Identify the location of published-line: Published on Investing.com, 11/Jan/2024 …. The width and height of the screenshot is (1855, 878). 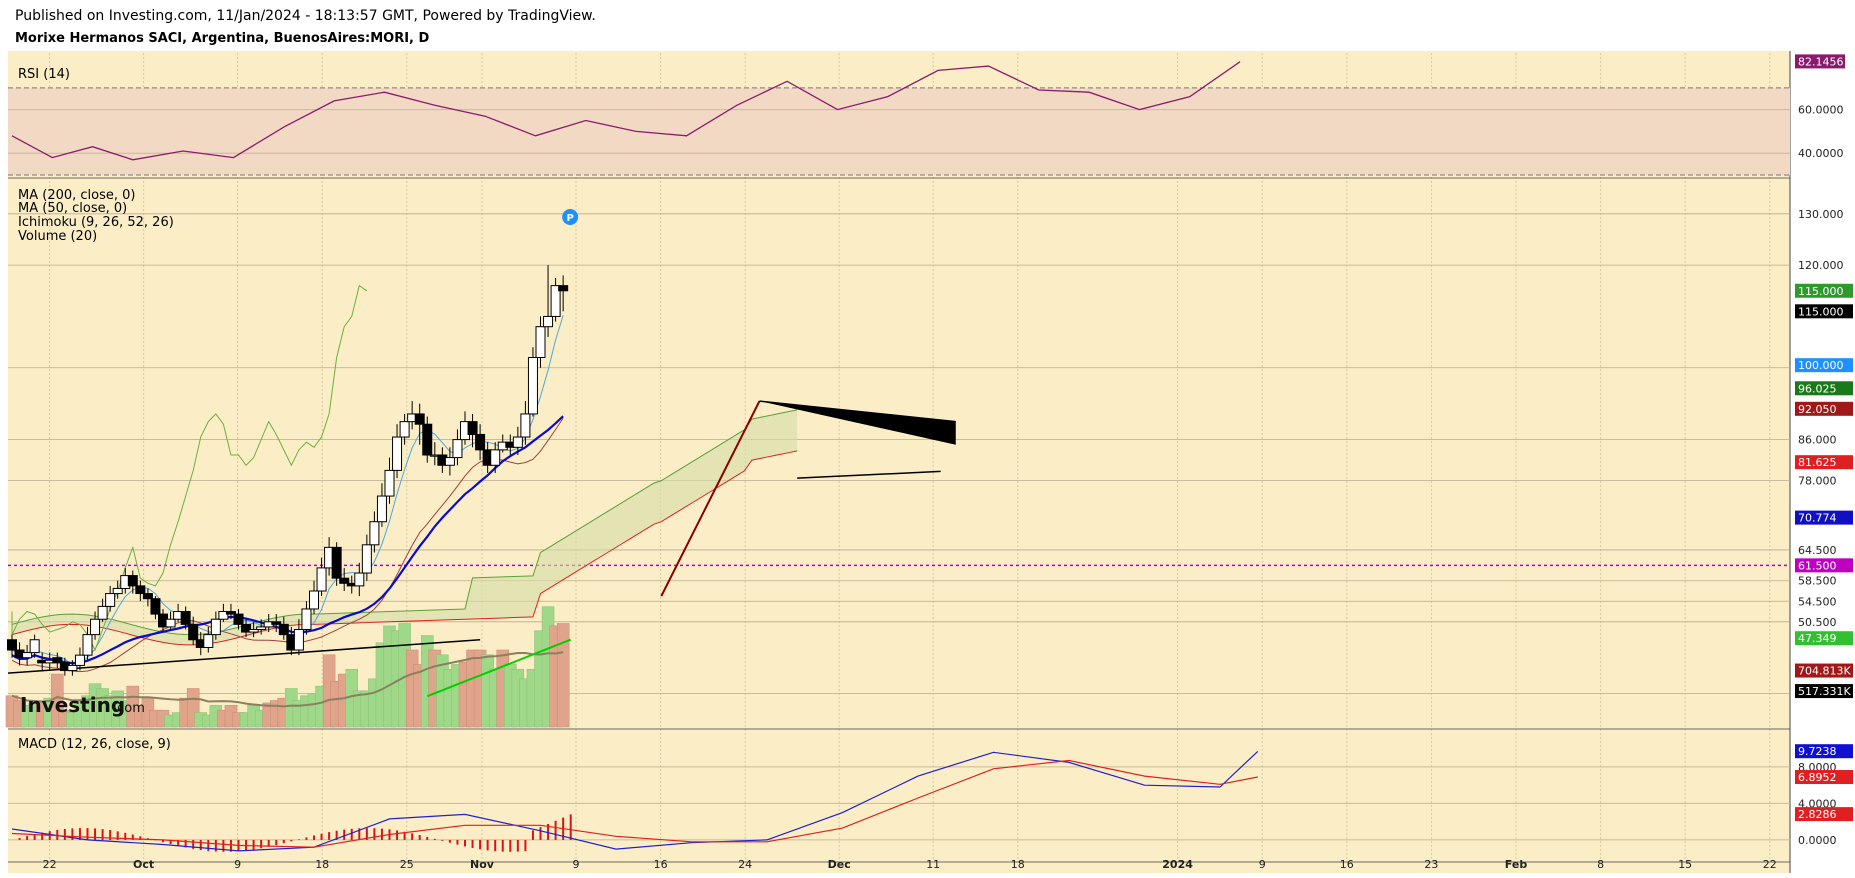
(305, 16).